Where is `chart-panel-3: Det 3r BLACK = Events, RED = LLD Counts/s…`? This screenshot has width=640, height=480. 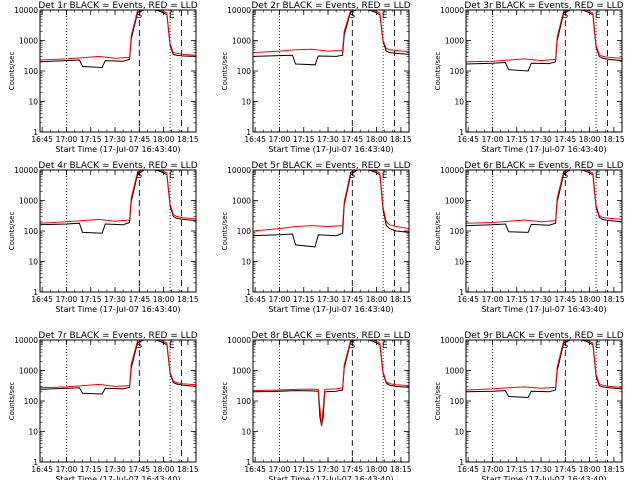 chart-panel-3: Det 3r BLACK = Events, RED = LLD Counts/s… is located at coordinates (529, 77).